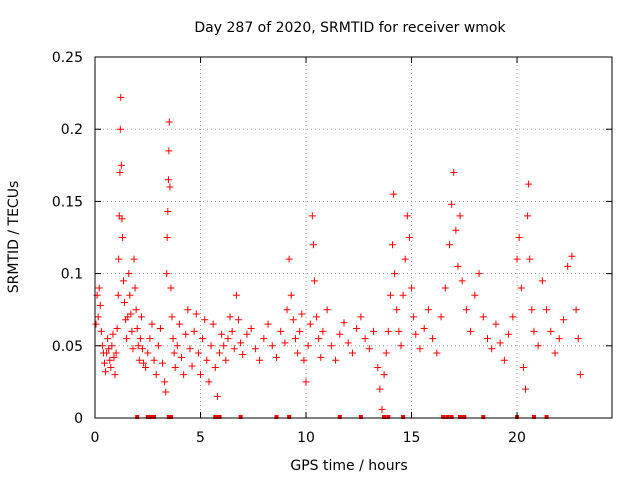  Describe the element at coordinates (200, 438) in the screenshot. I see `x-tick-label: 5` at that location.